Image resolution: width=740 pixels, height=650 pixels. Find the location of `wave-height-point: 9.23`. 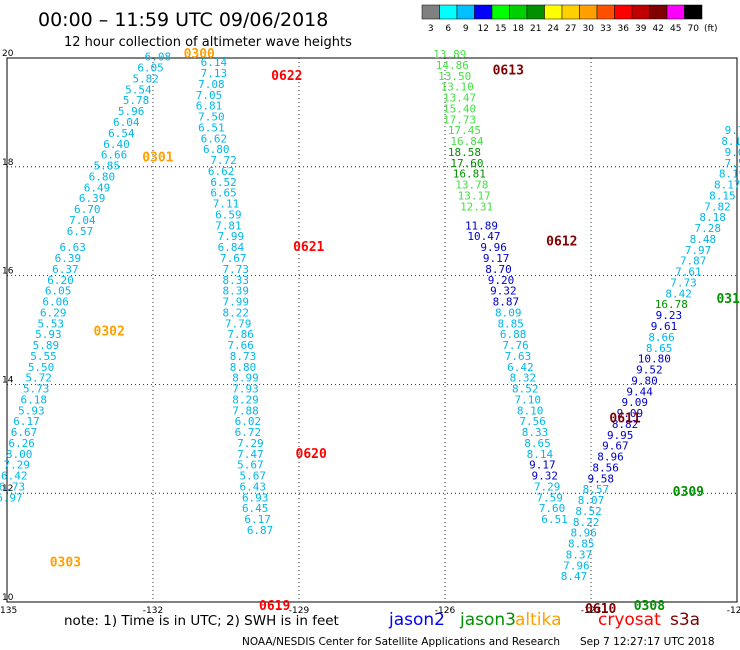

wave-height-point: 9.23 is located at coordinates (669, 315).